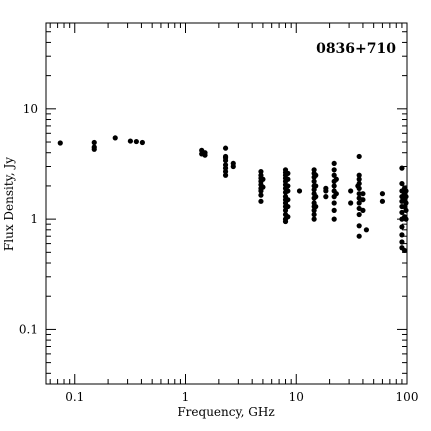 This screenshot has width=431, height=431. Describe the element at coordinates (34, 219) in the screenshot. I see `y-tick-label: 1` at that location.